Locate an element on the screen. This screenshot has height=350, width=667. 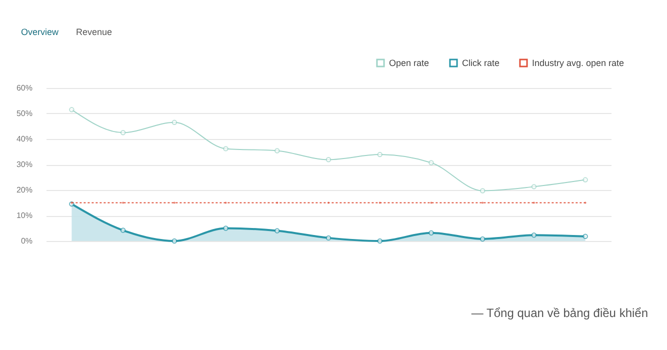
legend-label: Click rate is located at coordinates (481, 63).